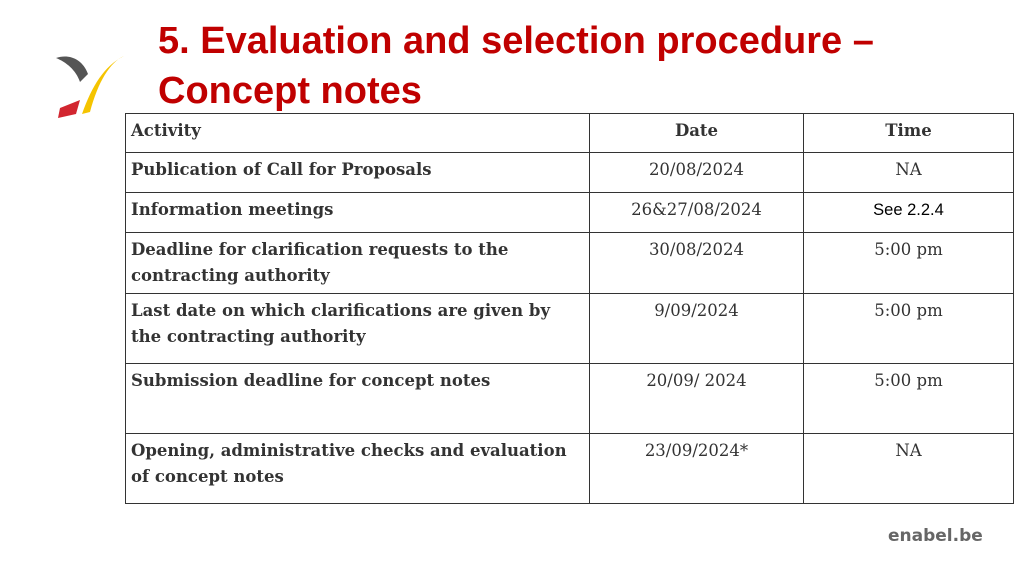 The height and width of the screenshot is (575, 1024). What do you see at coordinates (696, 212) in the screenshot?
I see `date-cell: 26&27/08/2024` at bounding box center [696, 212].